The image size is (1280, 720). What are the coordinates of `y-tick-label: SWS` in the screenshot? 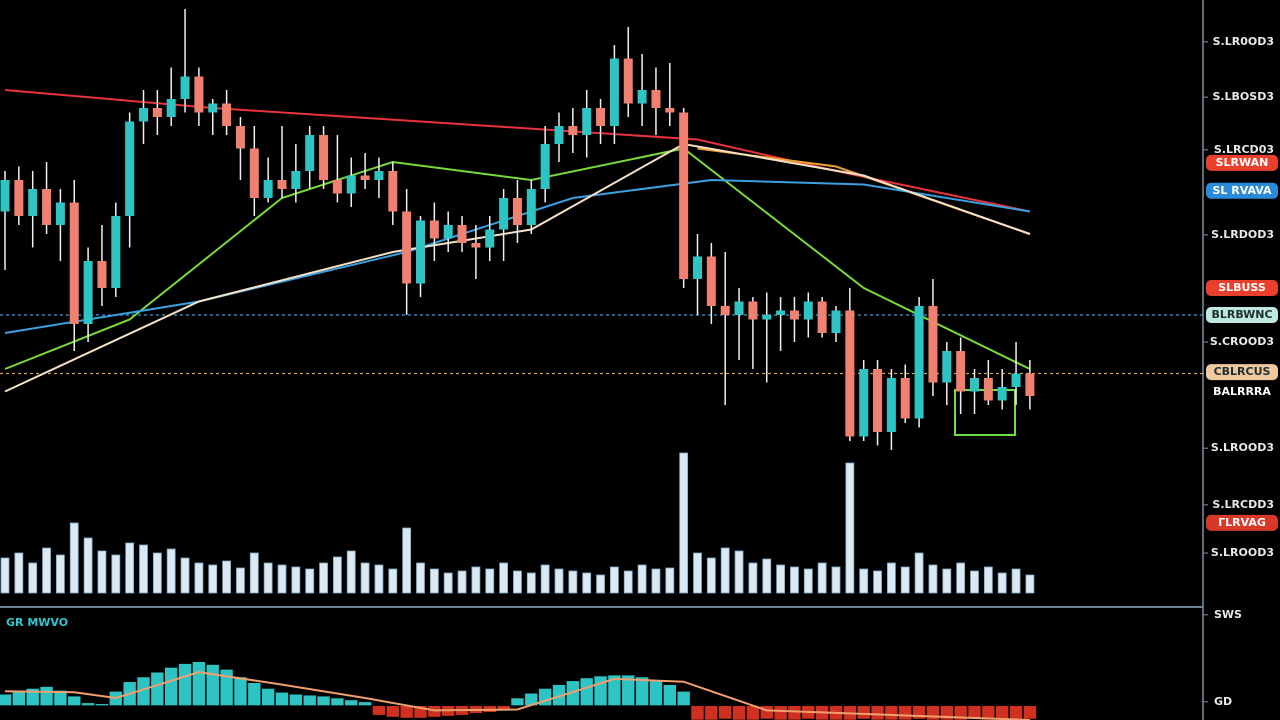 It's located at (1228, 614).